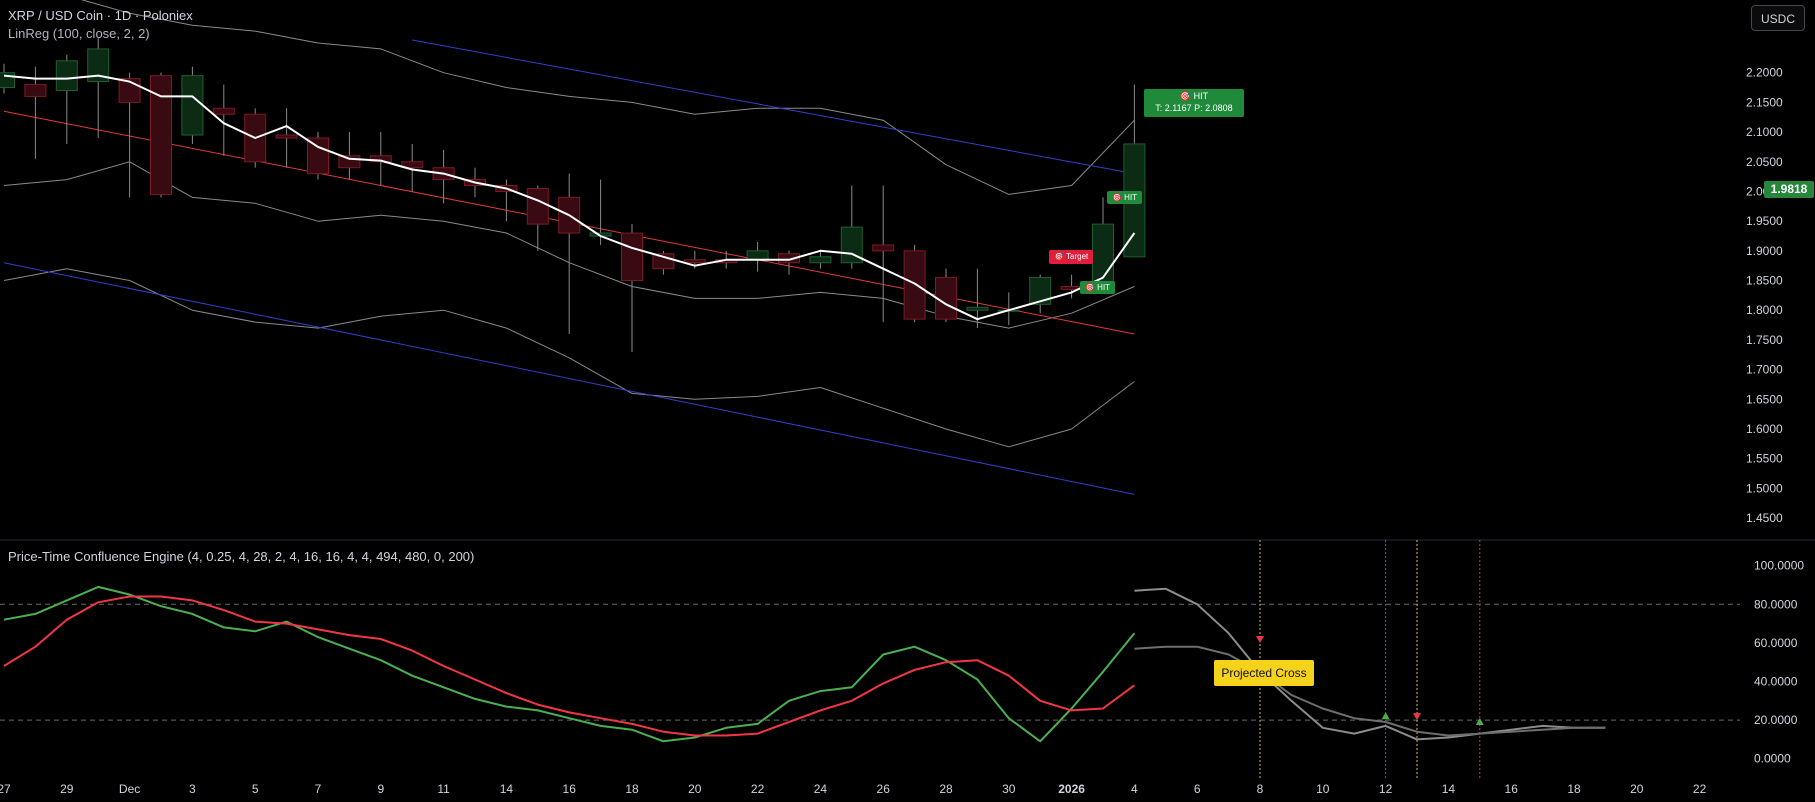 The image size is (1815, 802). I want to click on indicator-legend: LinReg (100, close, 2, 2), so click(79, 33).